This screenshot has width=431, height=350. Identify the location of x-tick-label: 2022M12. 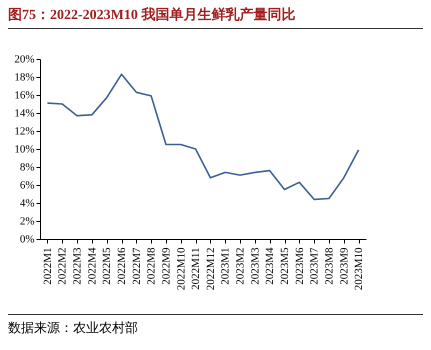
(210, 269).